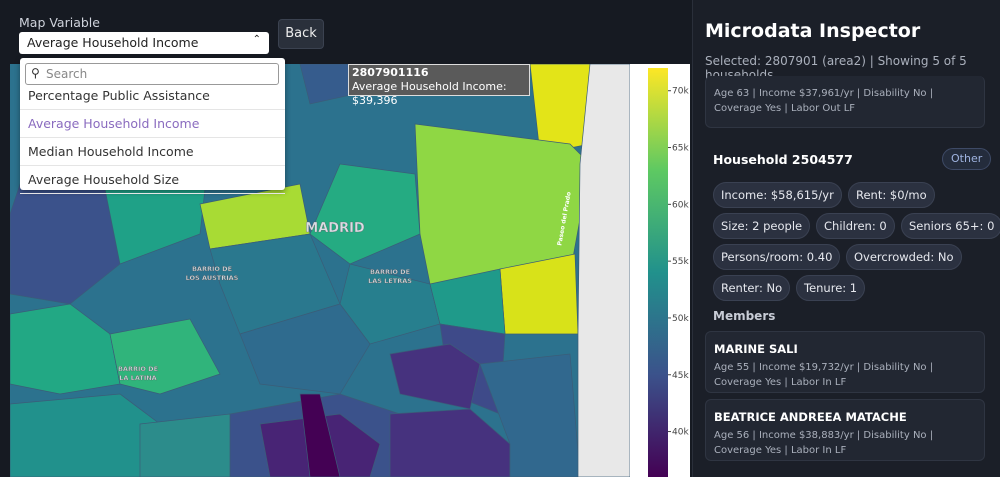 Image resolution: width=1000 pixels, height=477 pixels. Describe the element at coordinates (429, 93) in the screenshot. I see `tooltip-text: Average Household Income: $39,396` at that location.